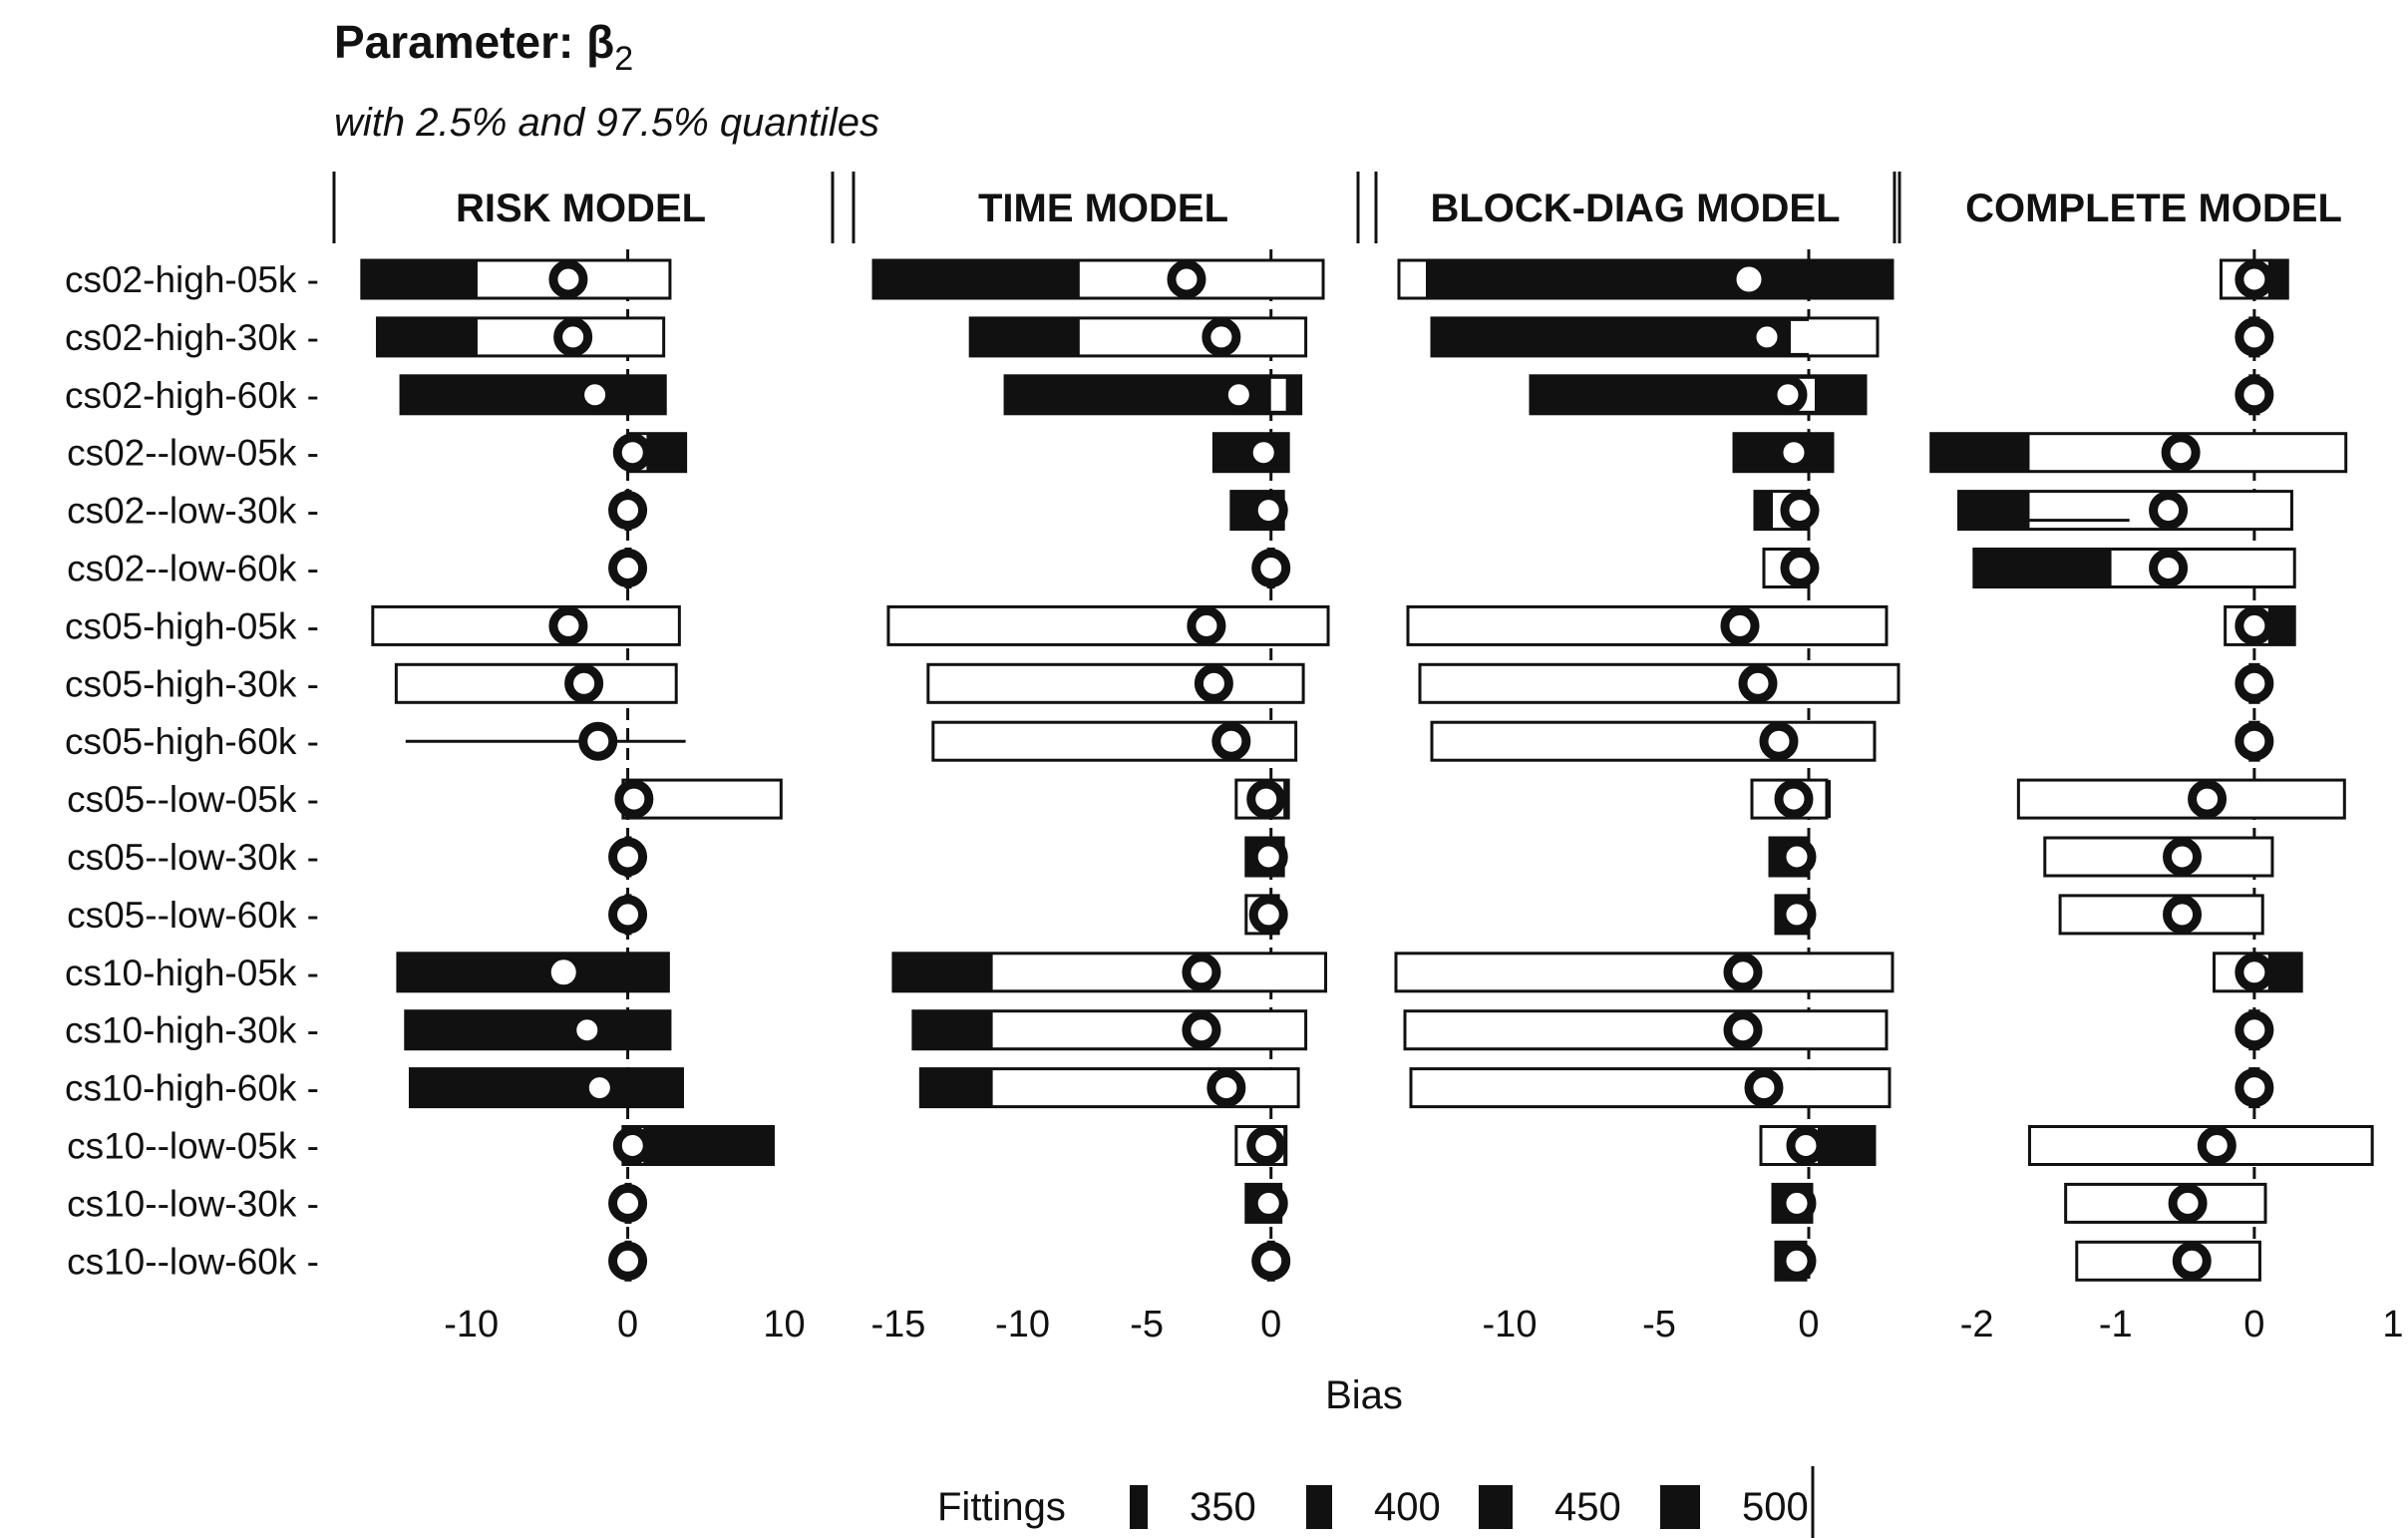  Describe the element at coordinates (193, 857) in the screenshot. I see `row-label: cs05--low-30k -` at that location.